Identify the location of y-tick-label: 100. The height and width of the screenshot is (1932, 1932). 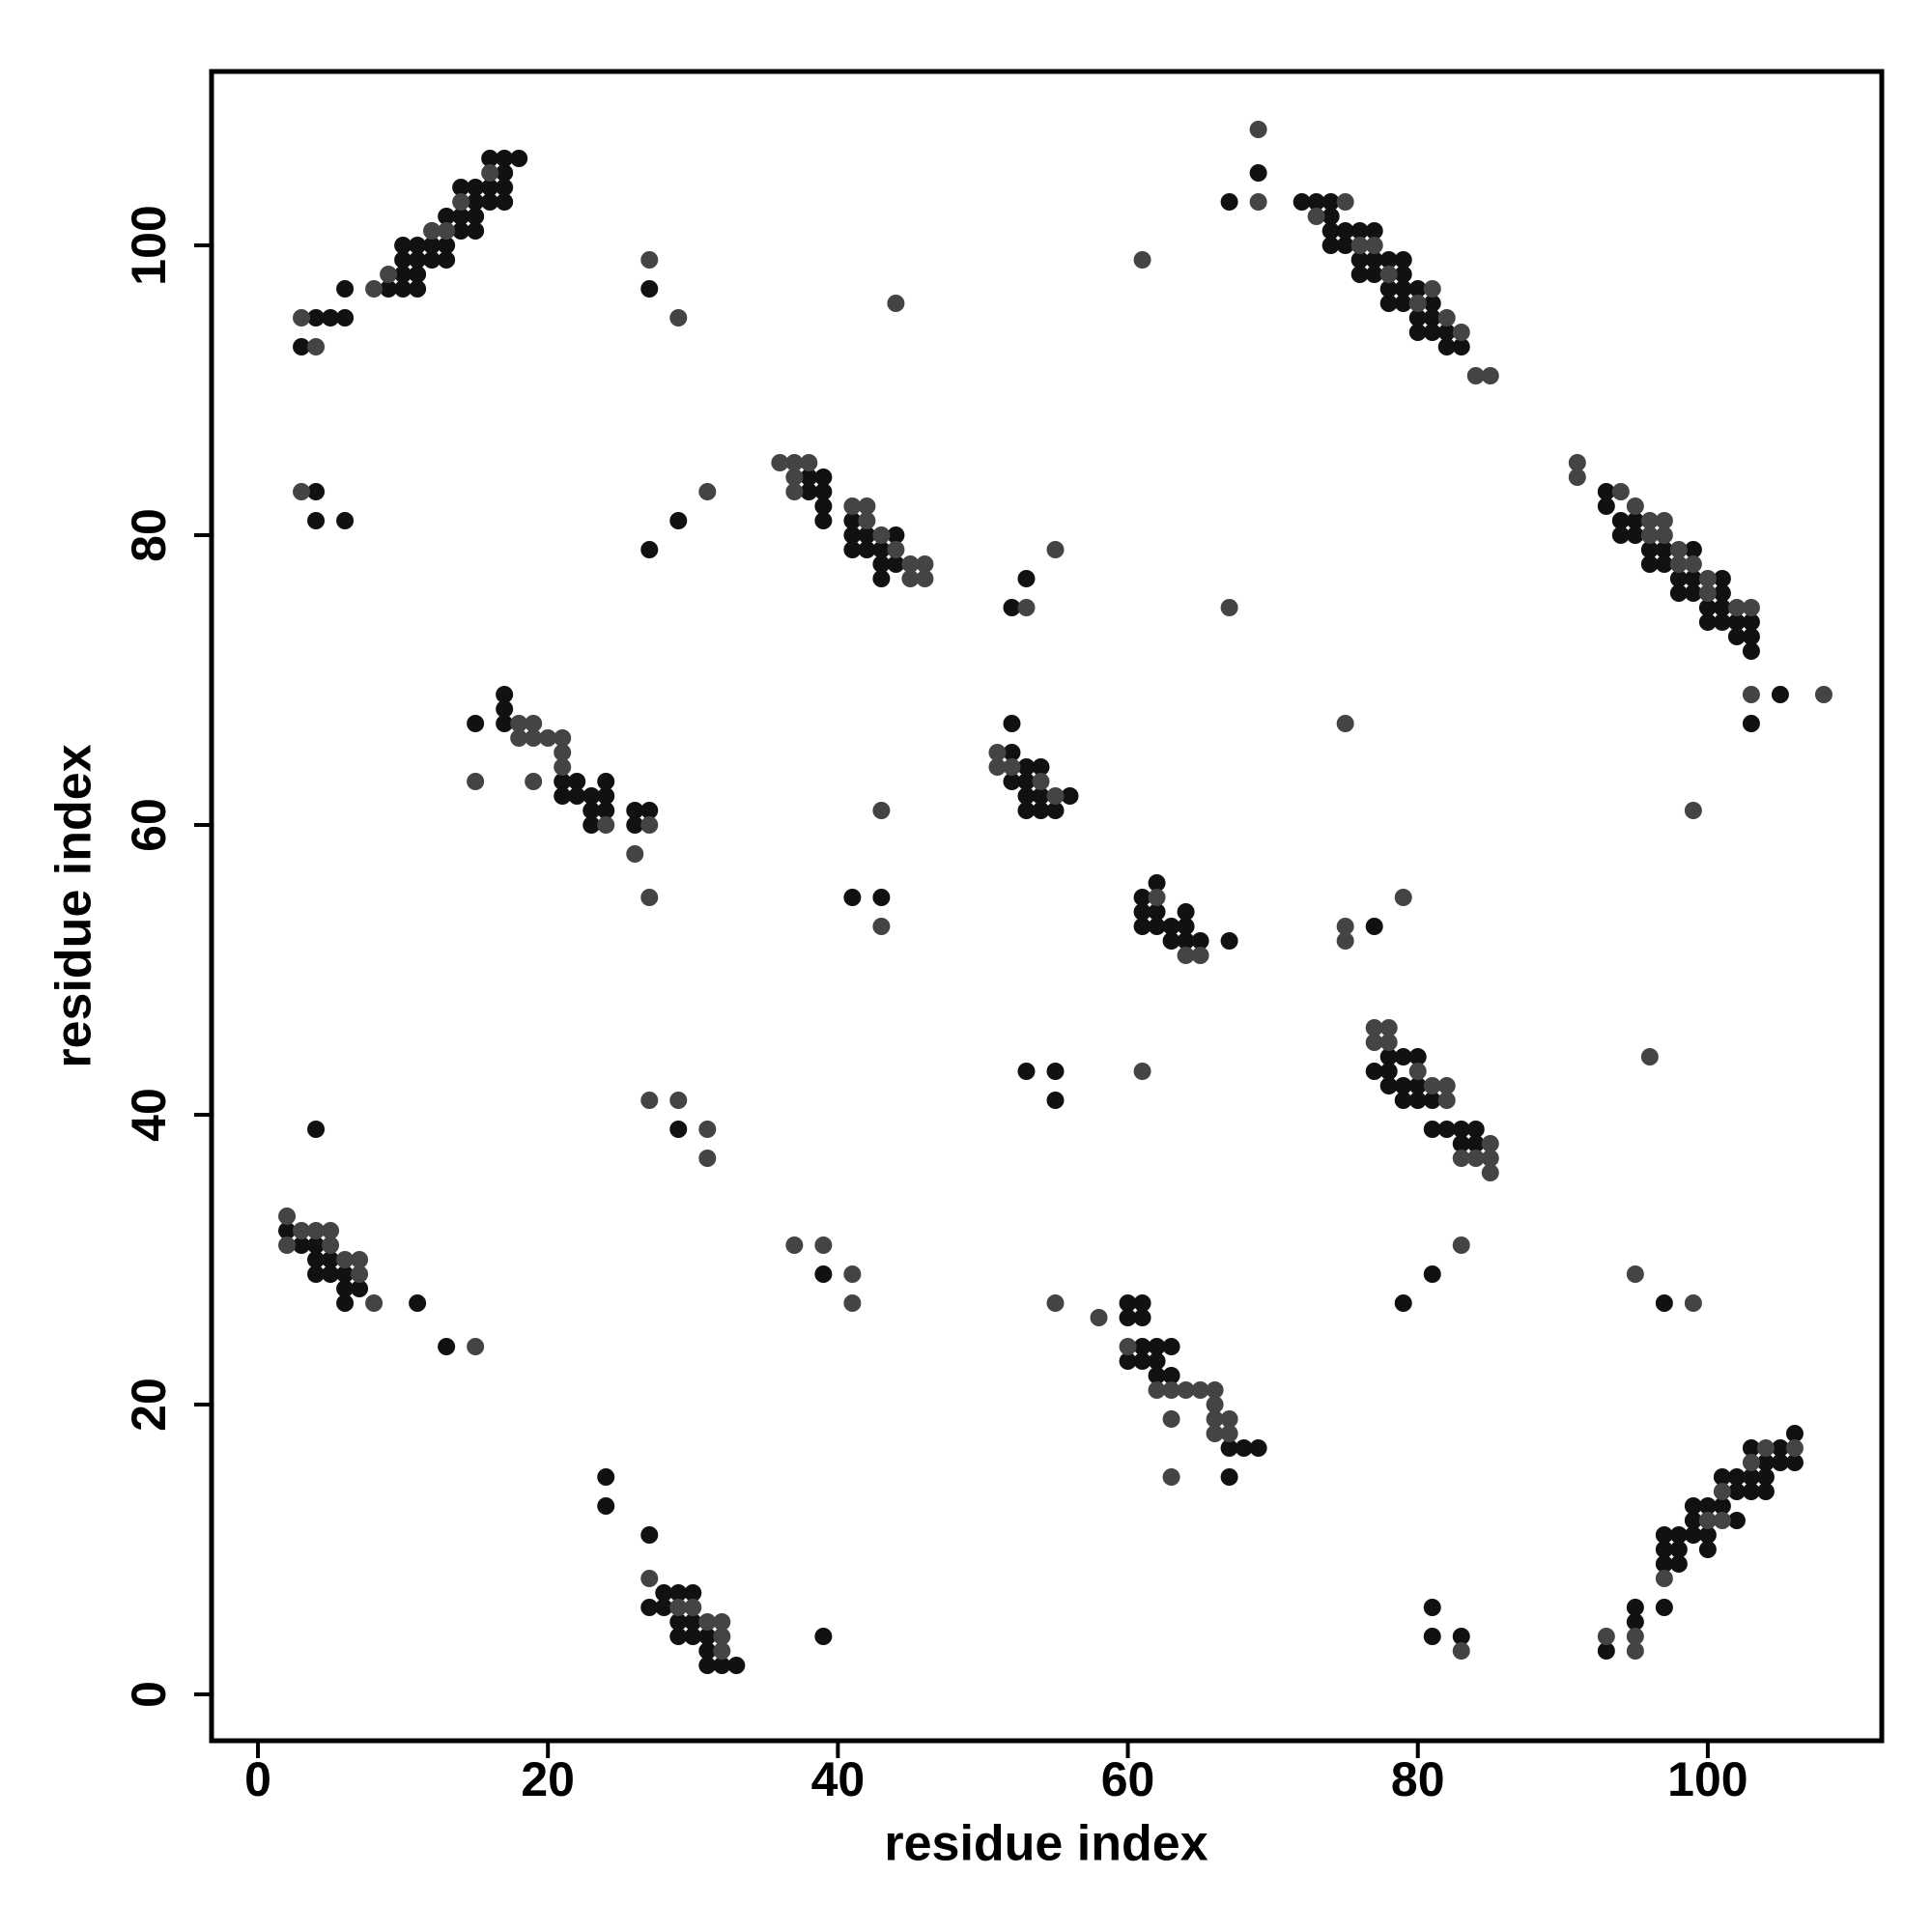
(149, 245).